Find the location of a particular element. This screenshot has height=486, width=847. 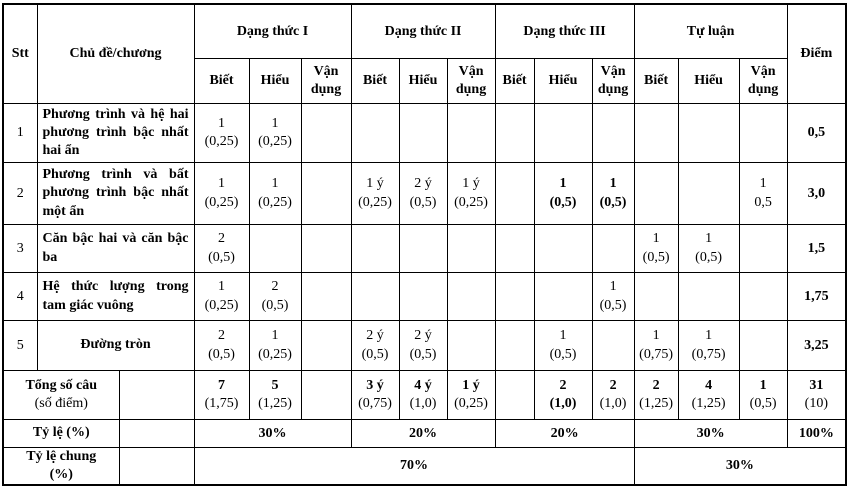

totals-label-top: Tổng số câu is located at coordinates (61, 385).